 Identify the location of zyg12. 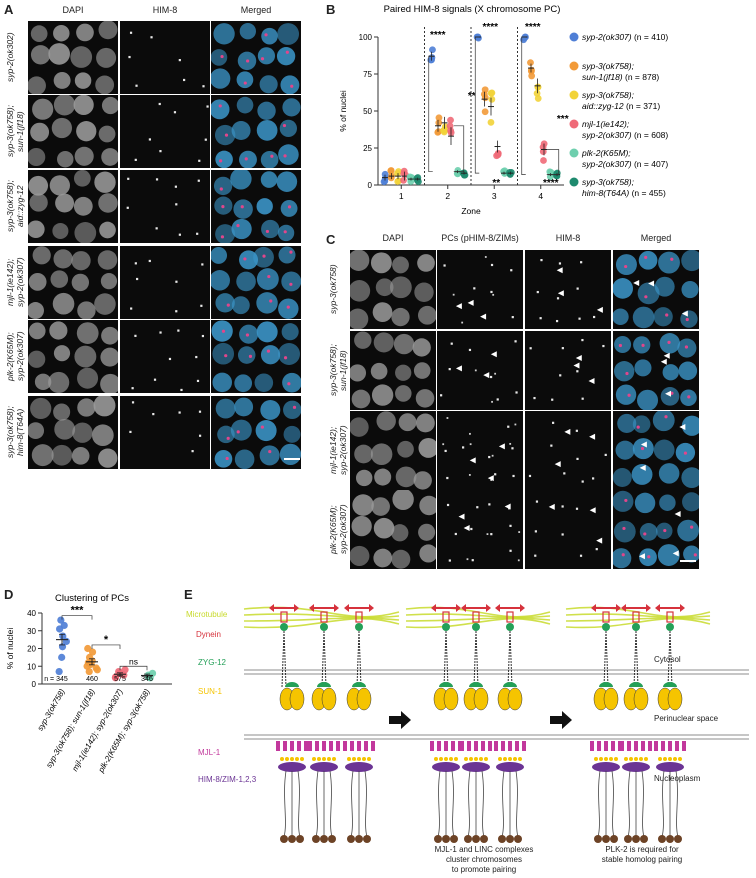
(324, 627).